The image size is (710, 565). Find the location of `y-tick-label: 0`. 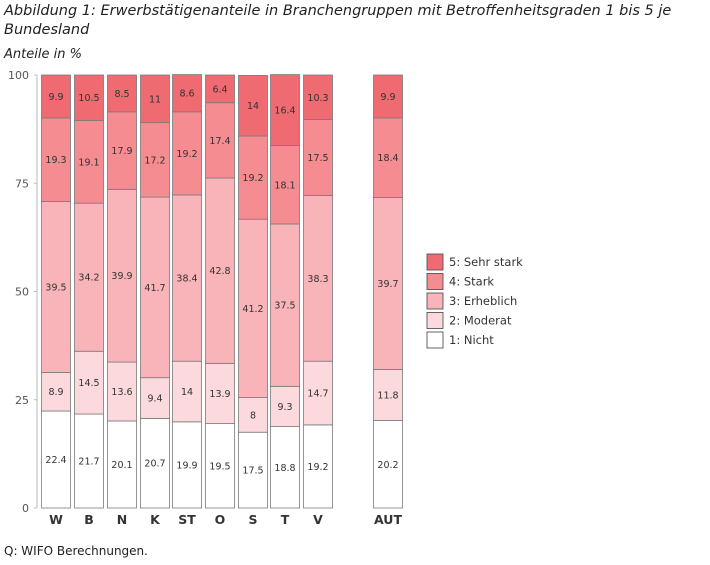

y-tick-label: 0 is located at coordinates (25, 508).